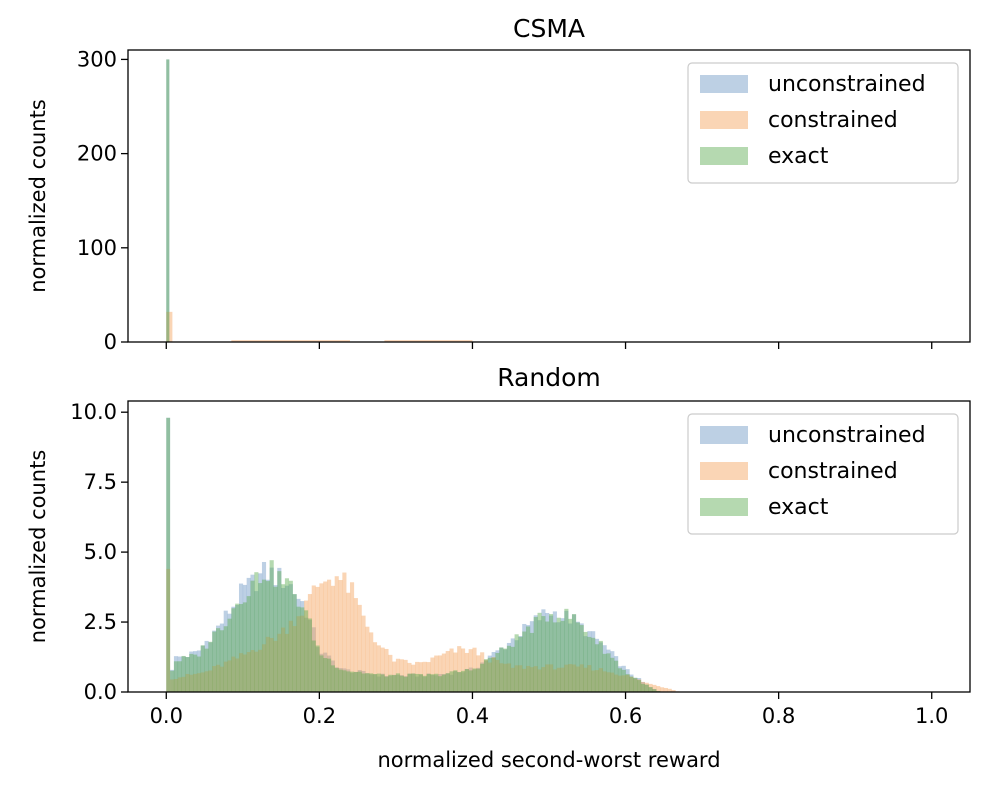  Describe the element at coordinates (319, 201) in the screenshot. I see `histogram-bars` at that location.